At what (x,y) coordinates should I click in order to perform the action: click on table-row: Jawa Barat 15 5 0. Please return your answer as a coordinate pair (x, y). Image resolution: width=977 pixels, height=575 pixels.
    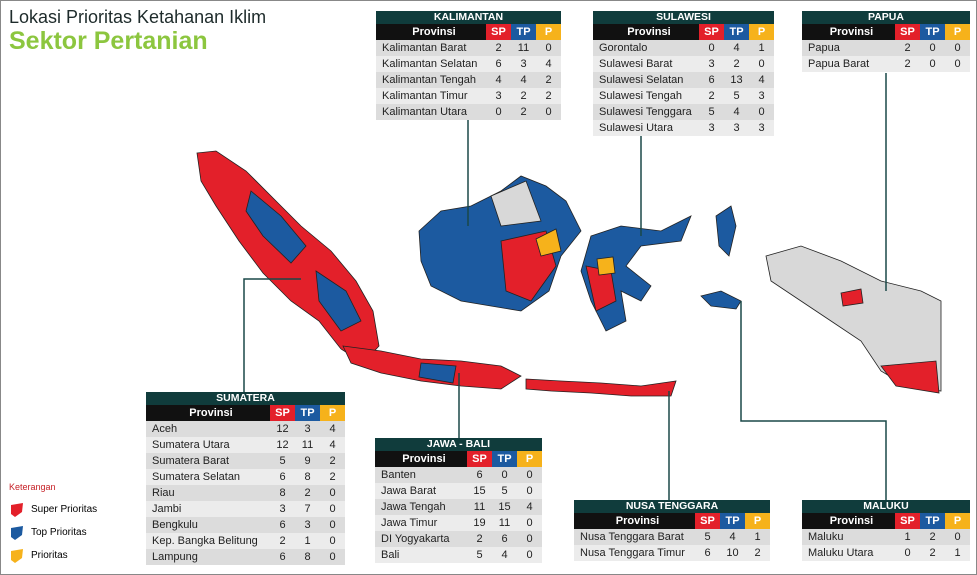
    Looking at the image, I should click on (458, 491).